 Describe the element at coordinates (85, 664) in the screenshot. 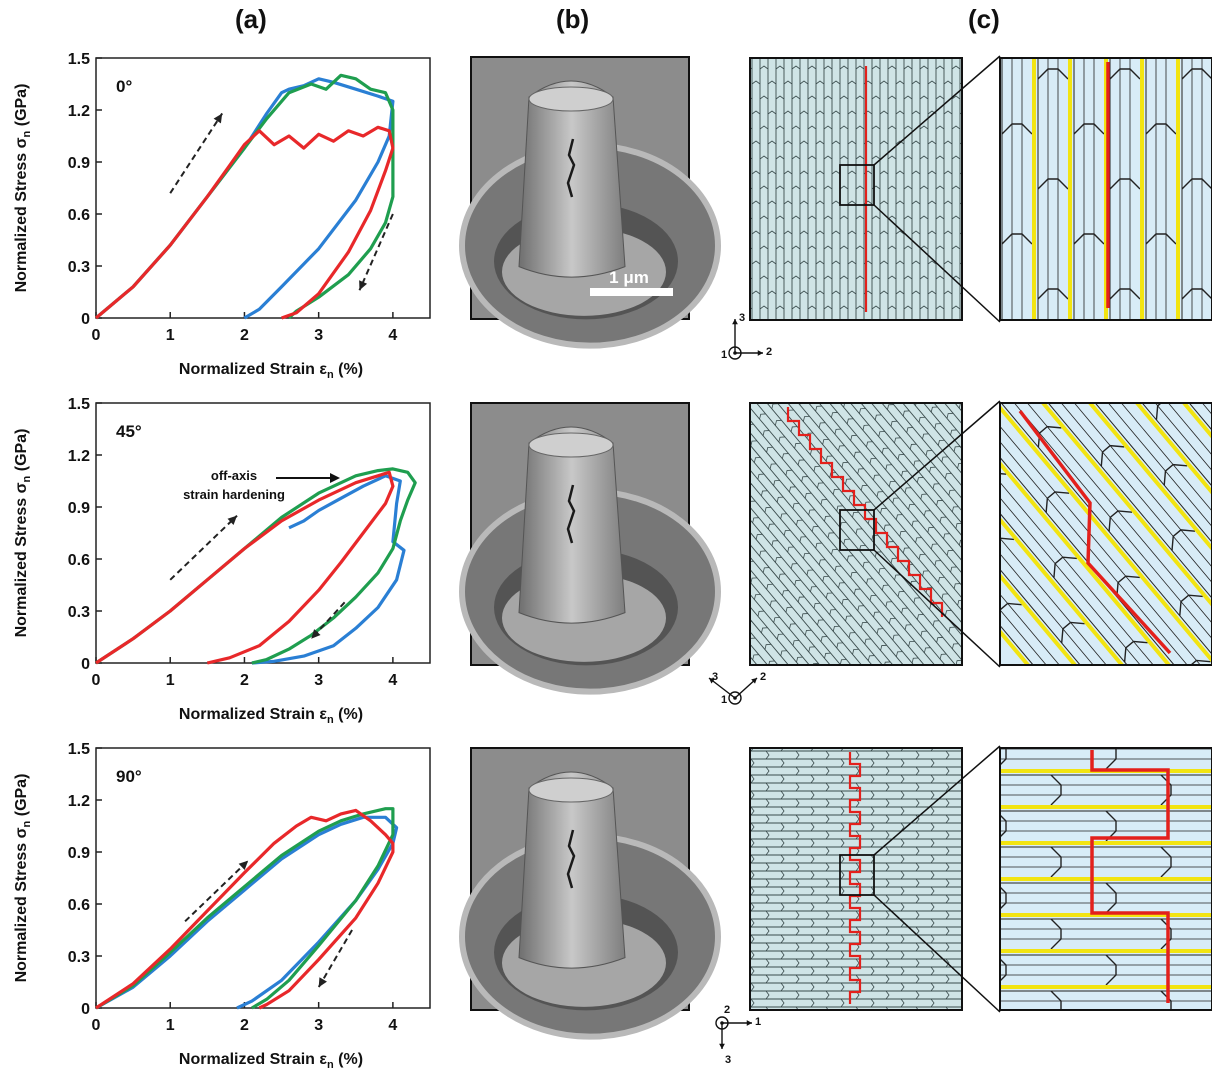

I see `y-tick-label: 0` at that location.